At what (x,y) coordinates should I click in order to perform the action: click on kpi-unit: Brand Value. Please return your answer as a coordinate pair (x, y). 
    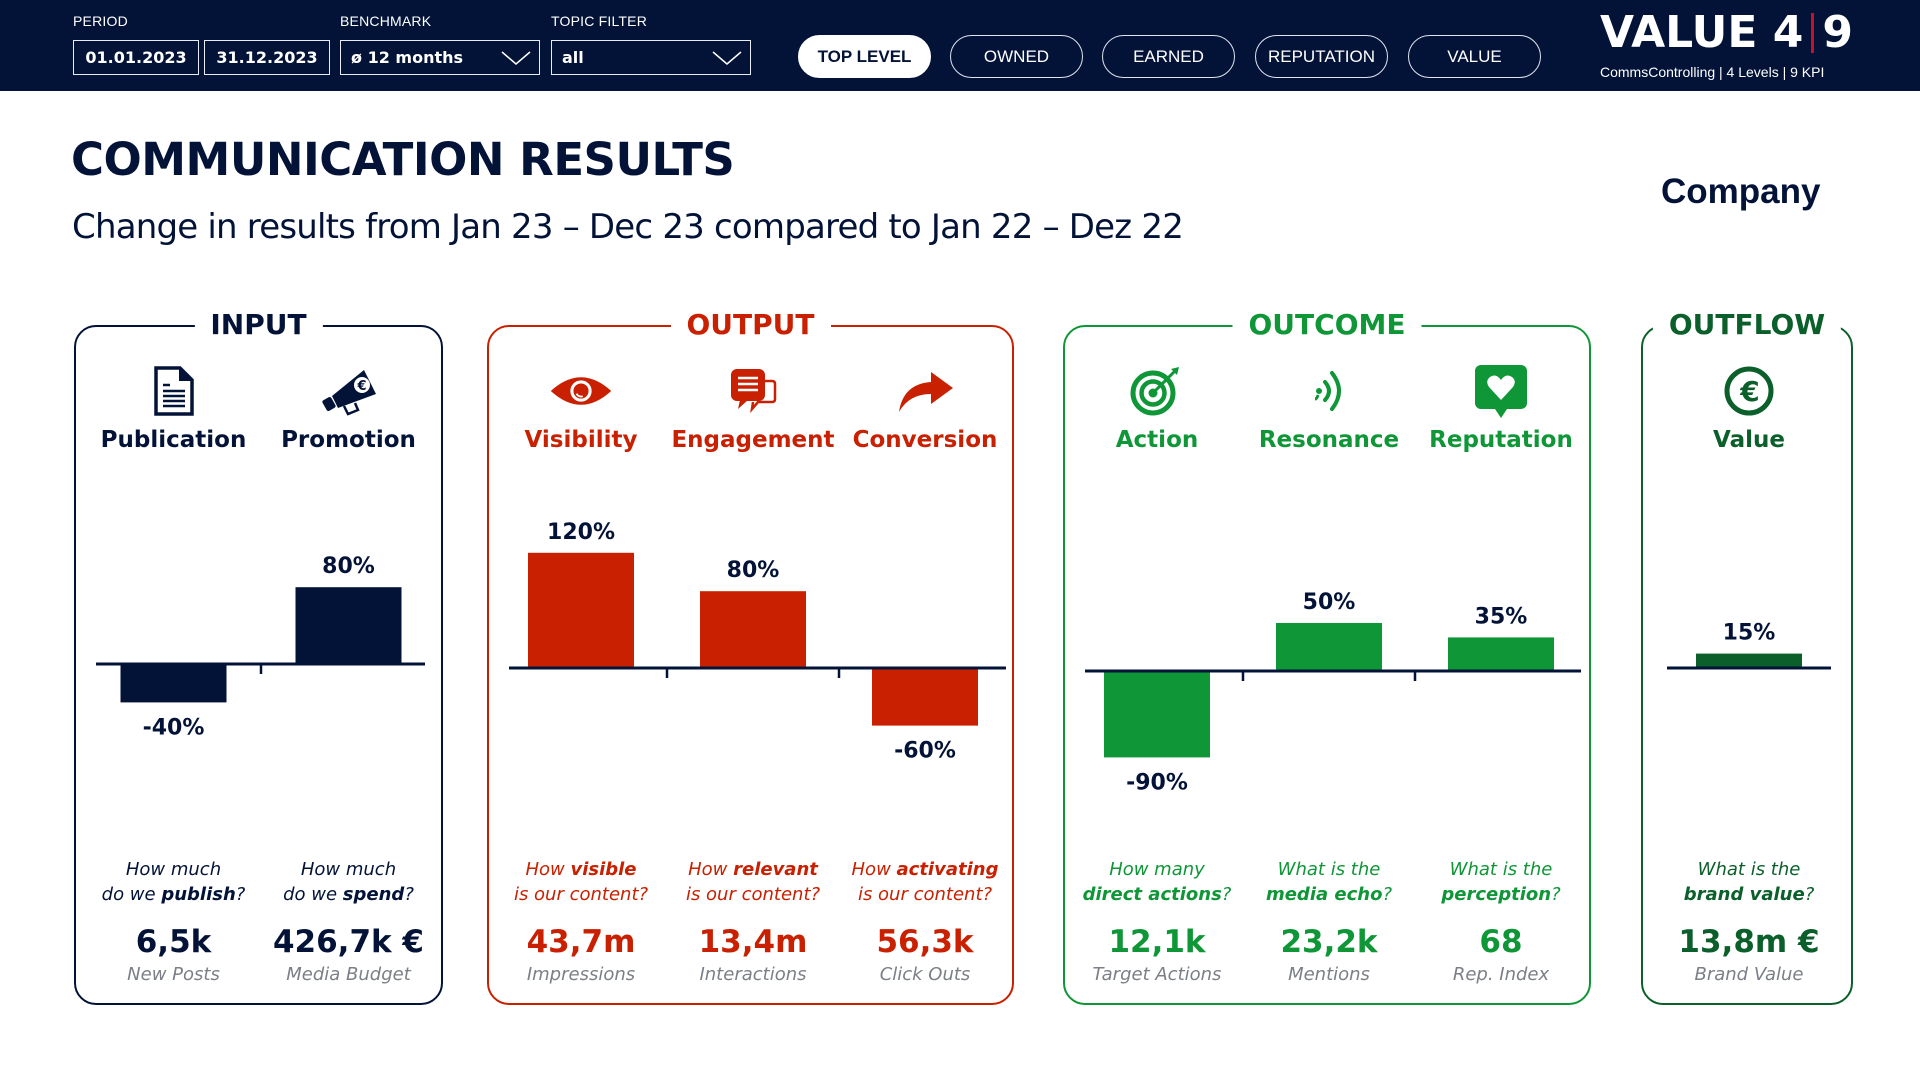
    Looking at the image, I should click on (1749, 974).